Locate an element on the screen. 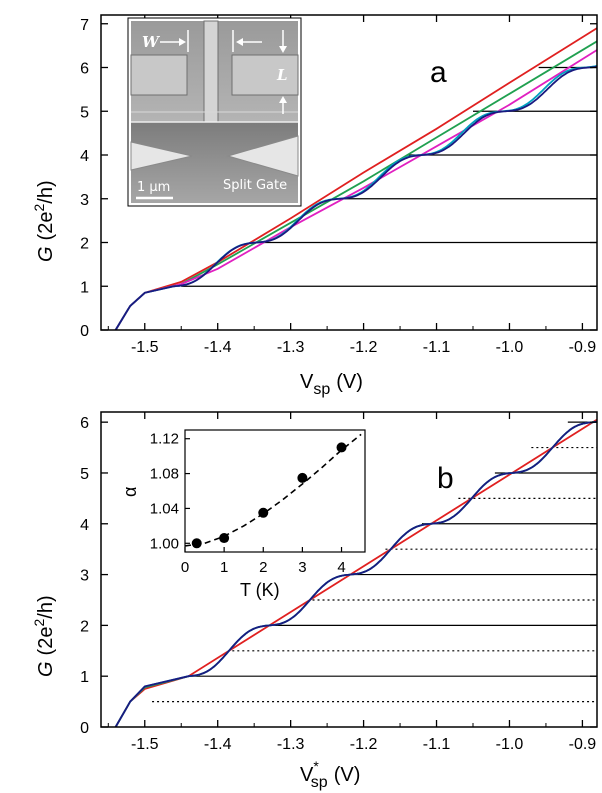 The height and width of the screenshot is (793, 602). sem-length-arrowhead-top is located at coordinates (283, 49).